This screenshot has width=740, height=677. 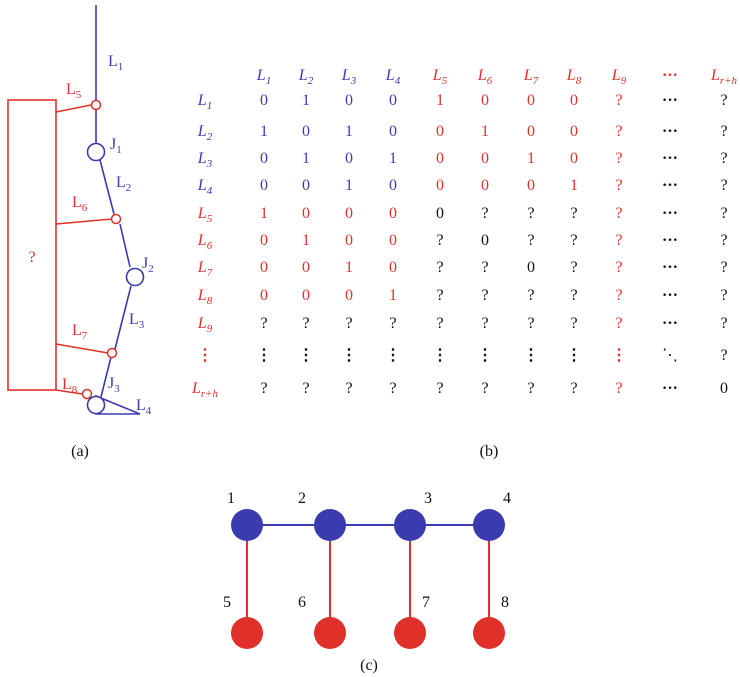 What do you see at coordinates (484, 267) in the screenshot?
I see `matrix-cell-r7-c6: ?` at bounding box center [484, 267].